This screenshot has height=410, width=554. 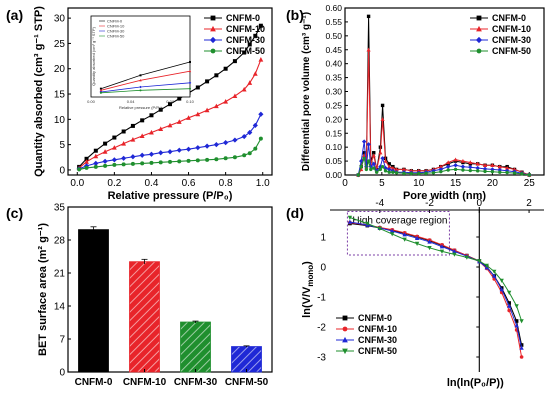 What do you see at coordinates (375, 318) in the screenshot?
I see `legend-label: CNFM-0` at bounding box center [375, 318].